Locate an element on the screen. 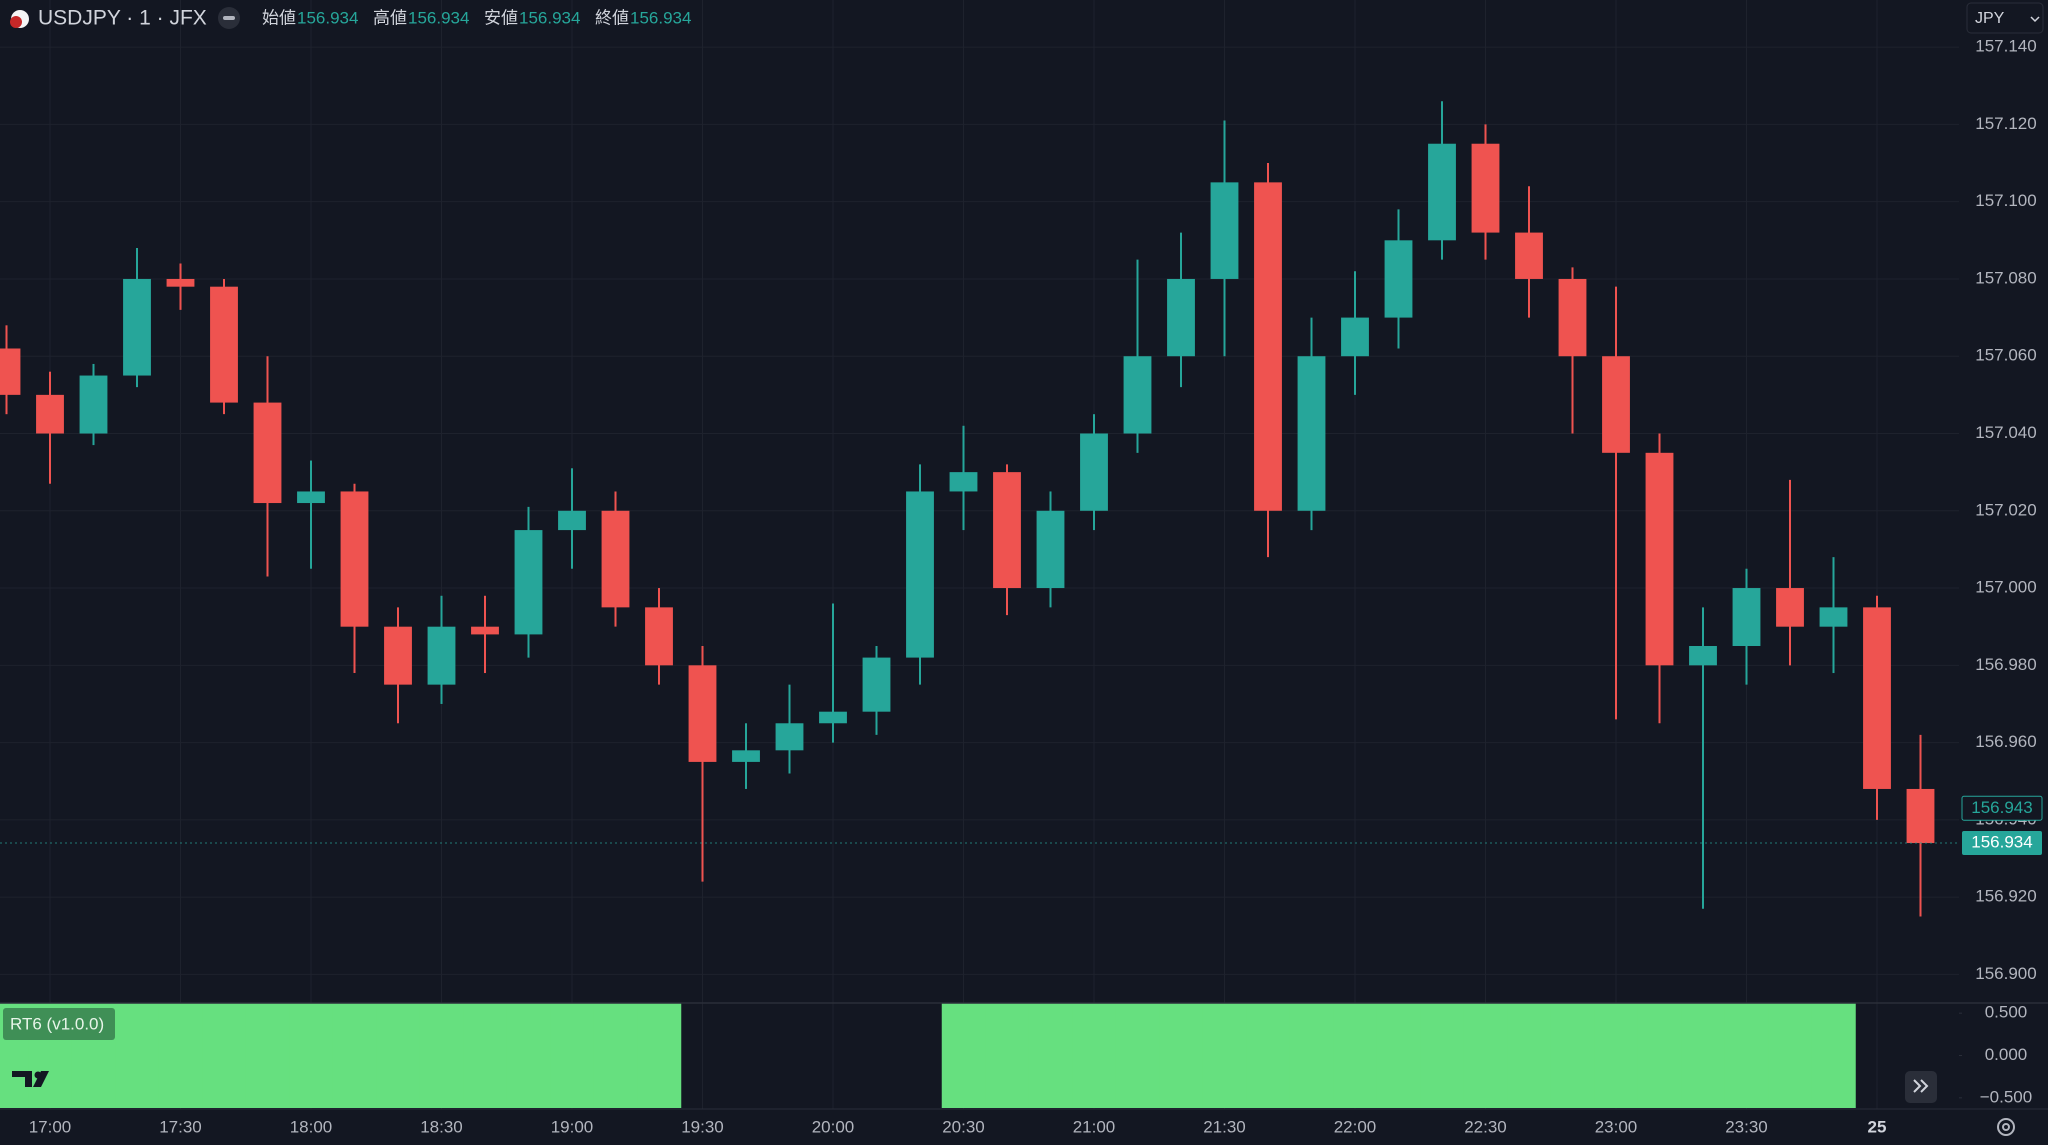 The width and height of the screenshot is (2048, 1145). x-tick-label: 17:30 is located at coordinates (180, 1126).